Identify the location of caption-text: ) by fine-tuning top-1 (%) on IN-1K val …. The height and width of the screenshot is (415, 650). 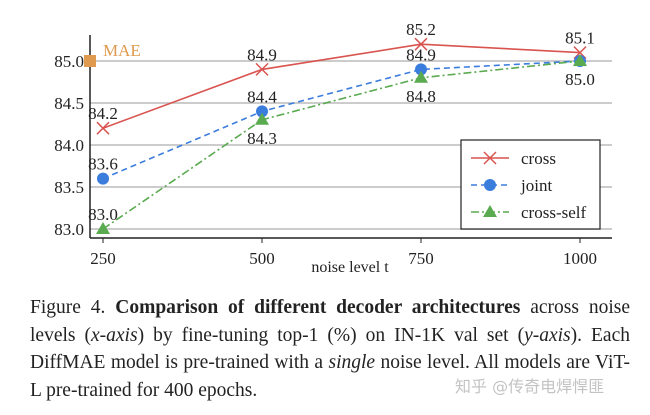
(331, 335).